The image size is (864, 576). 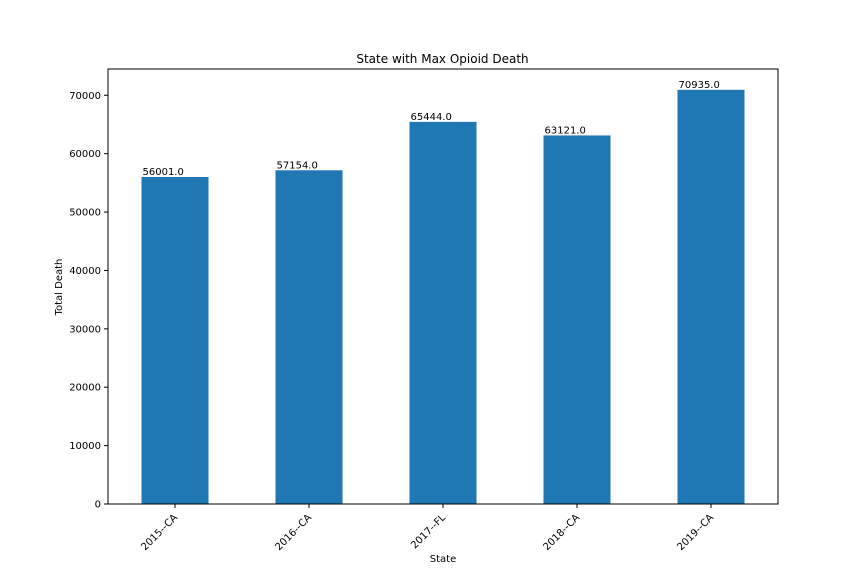 I want to click on data-labels-group: 56001.0 57154.0 65444.0 63121.0 70935.0, so click(x=431, y=129).